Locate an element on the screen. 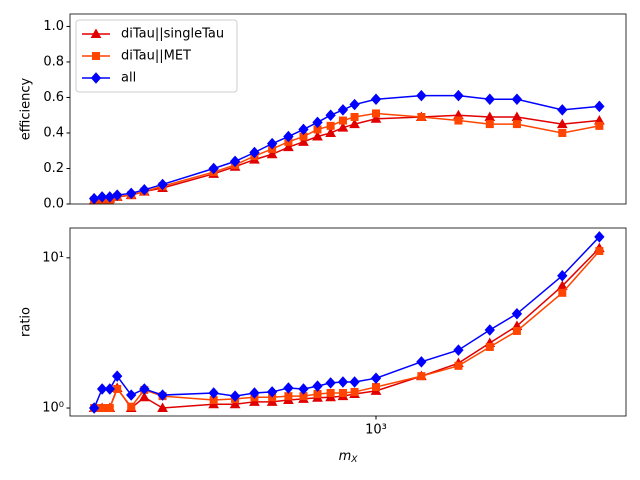  y-axis-label: ratio is located at coordinates (26, 322).